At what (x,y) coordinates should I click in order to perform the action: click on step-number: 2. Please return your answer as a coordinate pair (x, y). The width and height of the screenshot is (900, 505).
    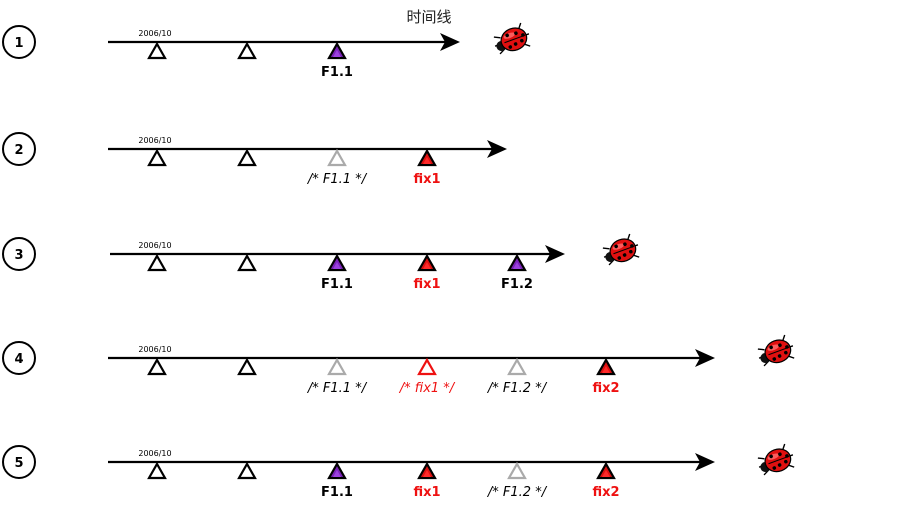
    Looking at the image, I should click on (18, 150).